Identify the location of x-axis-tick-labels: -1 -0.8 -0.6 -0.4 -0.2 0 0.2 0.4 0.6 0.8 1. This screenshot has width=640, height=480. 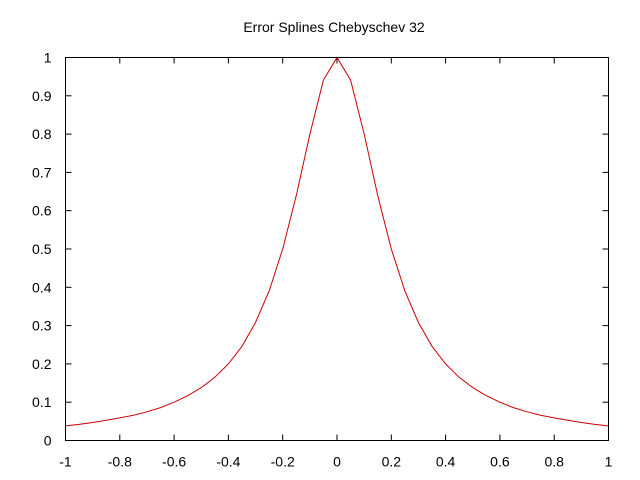
(335, 462).